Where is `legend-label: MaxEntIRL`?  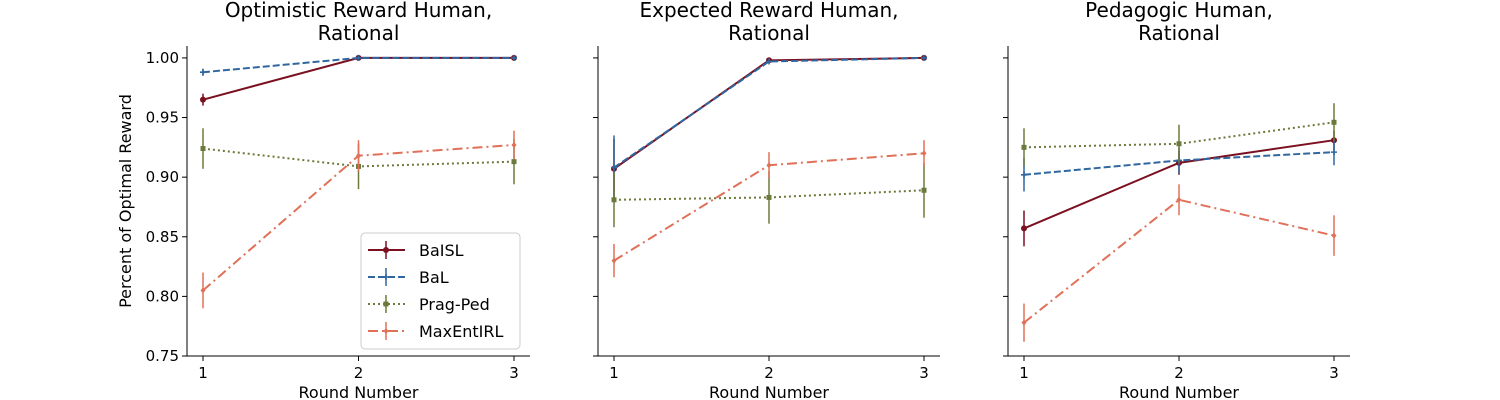
legend-label: MaxEntIRL is located at coordinates (461, 331).